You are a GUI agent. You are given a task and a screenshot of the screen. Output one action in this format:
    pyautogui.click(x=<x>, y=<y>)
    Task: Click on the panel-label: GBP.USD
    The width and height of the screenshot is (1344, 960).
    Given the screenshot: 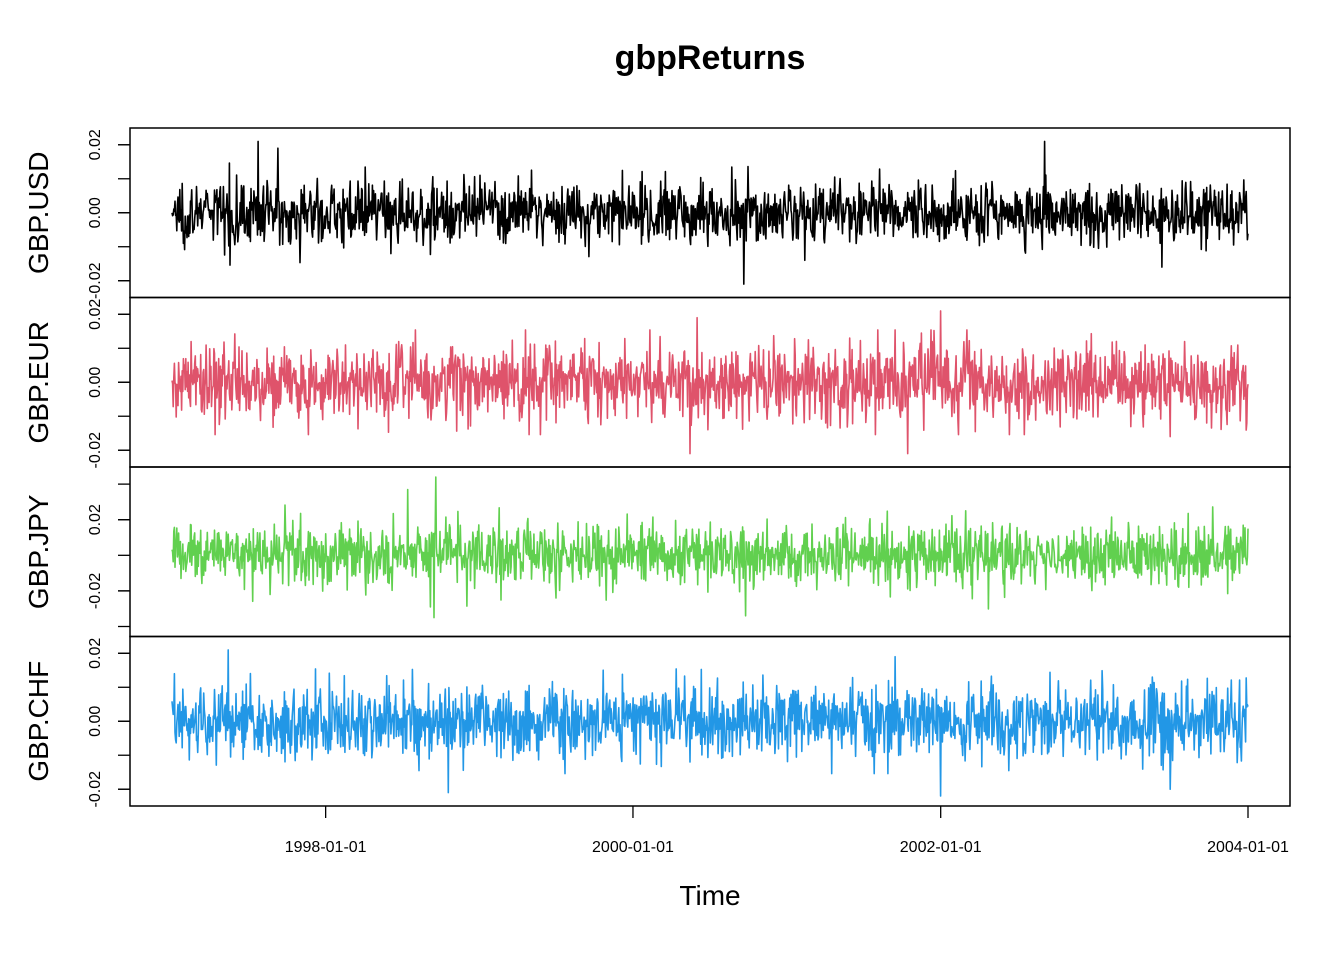 What is the action you would take?
    pyautogui.click(x=38, y=213)
    